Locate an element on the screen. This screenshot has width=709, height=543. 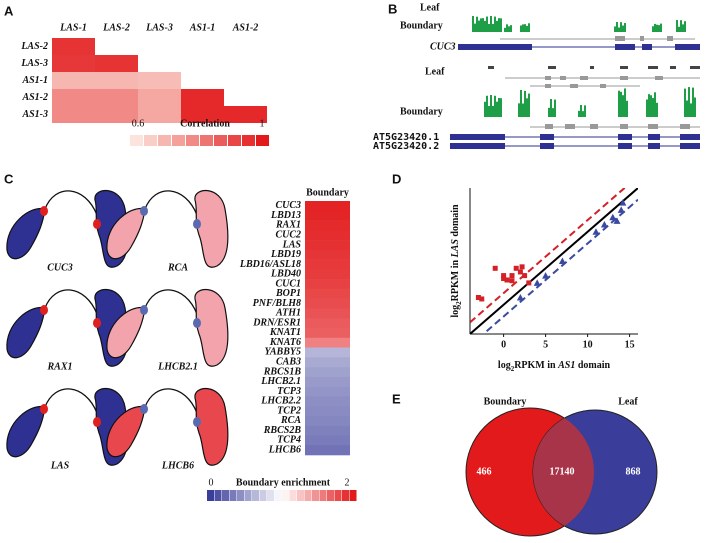
panel-label: D is located at coordinates (396, 178).